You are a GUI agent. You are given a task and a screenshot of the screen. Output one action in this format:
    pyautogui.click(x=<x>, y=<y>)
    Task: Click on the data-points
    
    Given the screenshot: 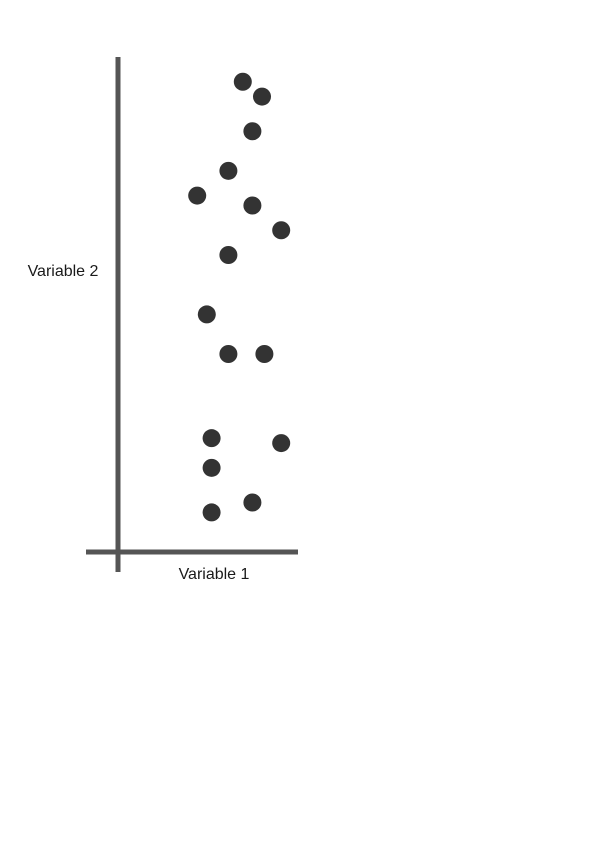 What is the action you would take?
    pyautogui.click(x=239, y=297)
    